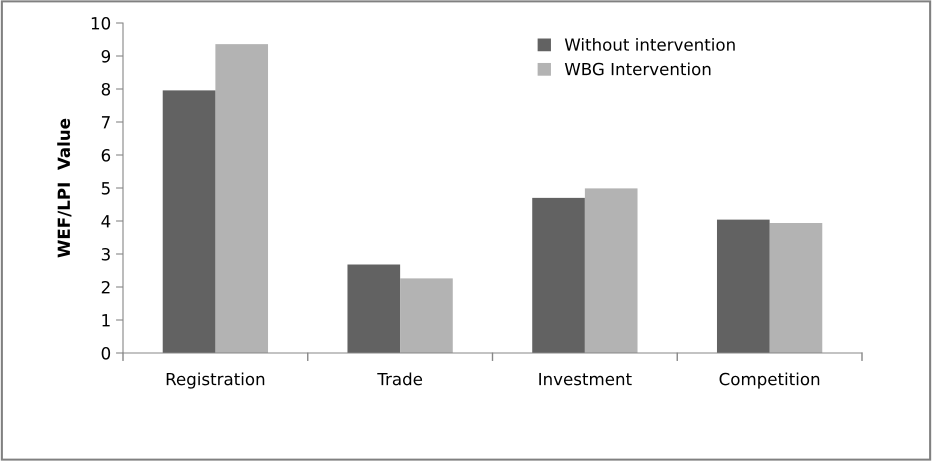  I want to click on y-tick-label: 10, so click(101, 23).